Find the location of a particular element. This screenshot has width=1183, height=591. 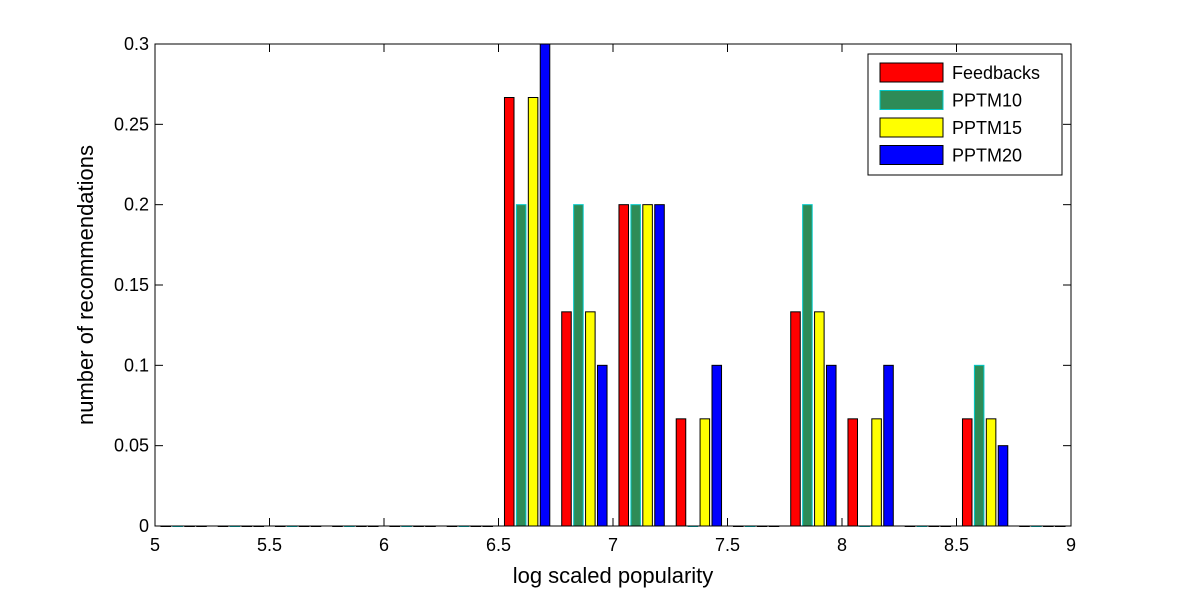

legend-swatch-pptm10 is located at coordinates (911, 100).